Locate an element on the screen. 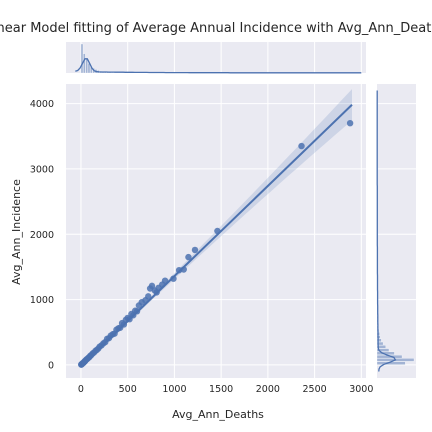 This screenshot has height=432, width=432. y-marginal-kde-curve is located at coordinates (386, 231).